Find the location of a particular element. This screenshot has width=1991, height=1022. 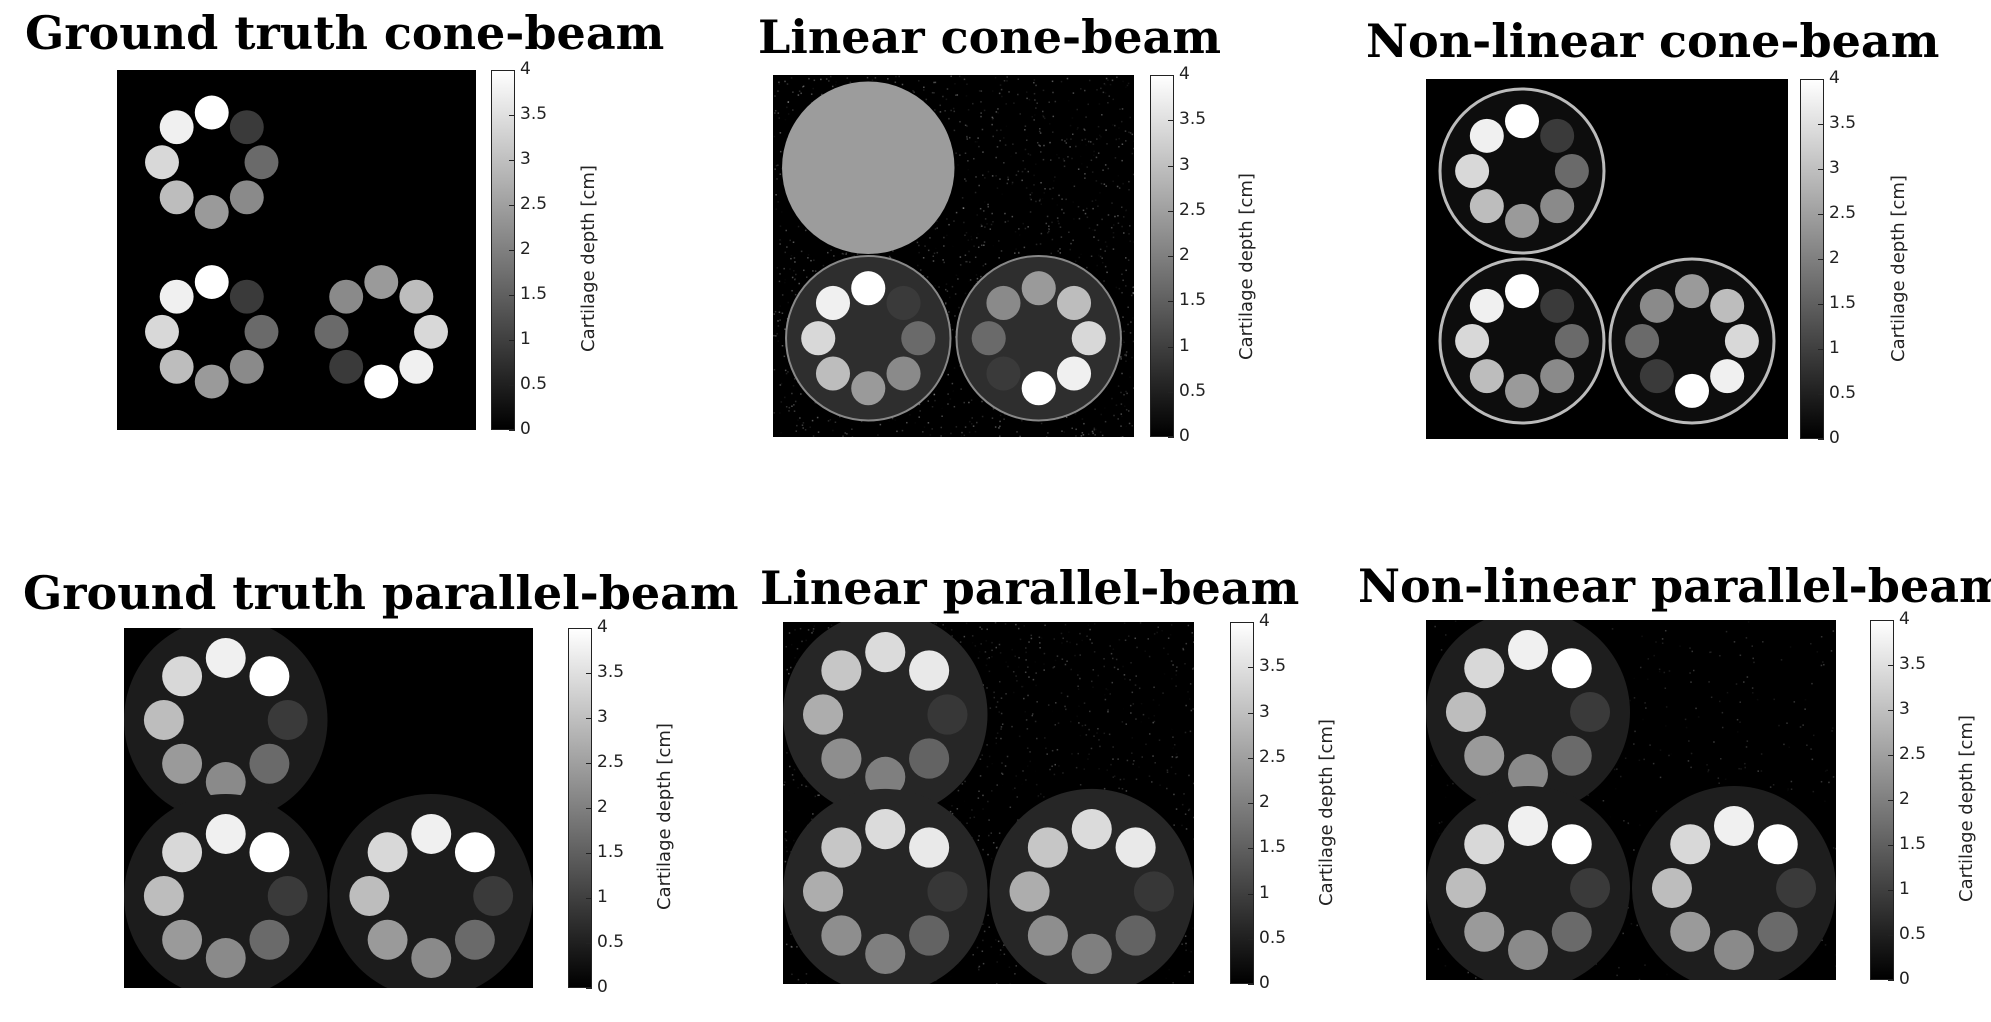

image-gt-par is located at coordinates (328, 808).